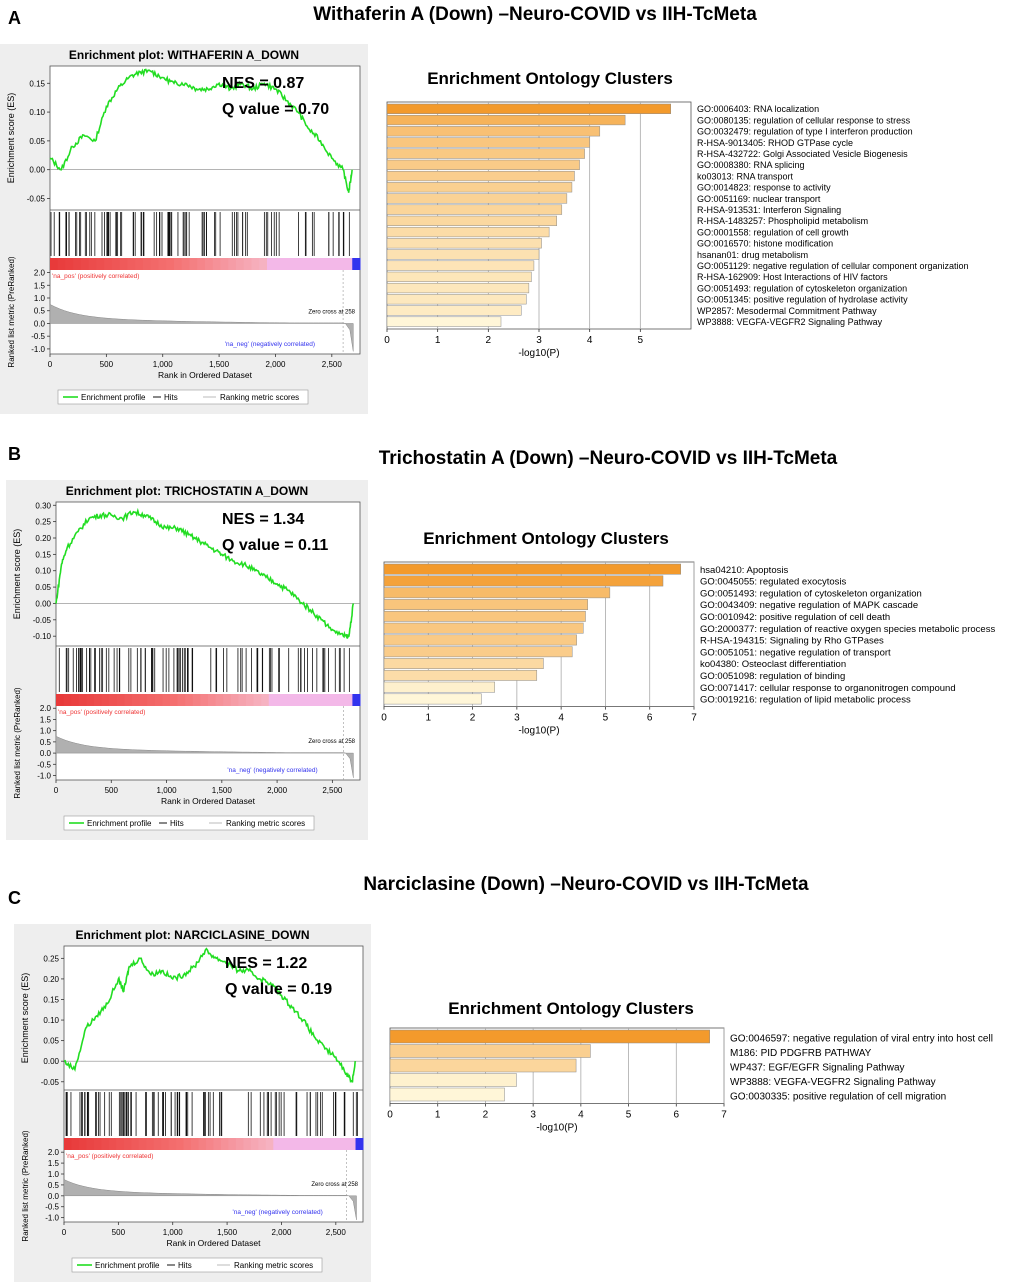  I want to click on legend-ranking-metric: Ranking metric scores, so click(259, 397).